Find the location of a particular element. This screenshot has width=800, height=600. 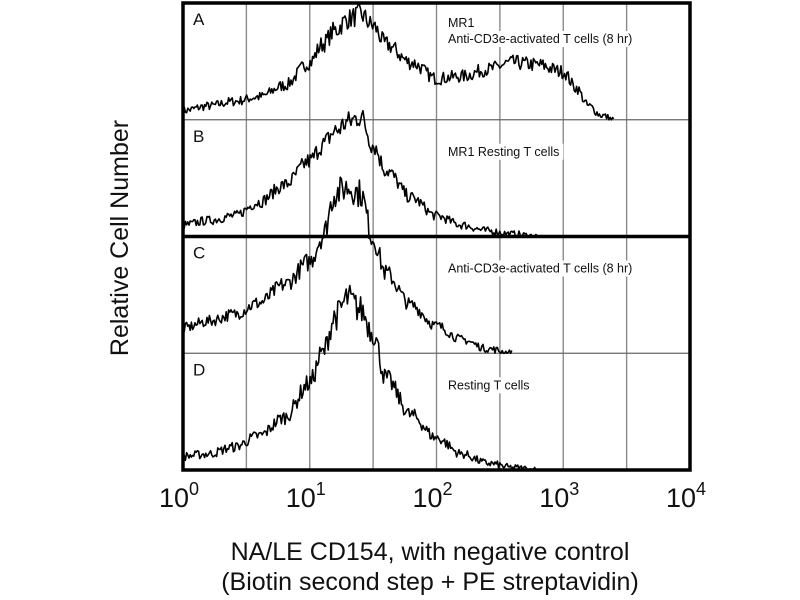

x-axis-label-line-1: NA/LE CD154, with negative control is located at coordinates (430, 552).